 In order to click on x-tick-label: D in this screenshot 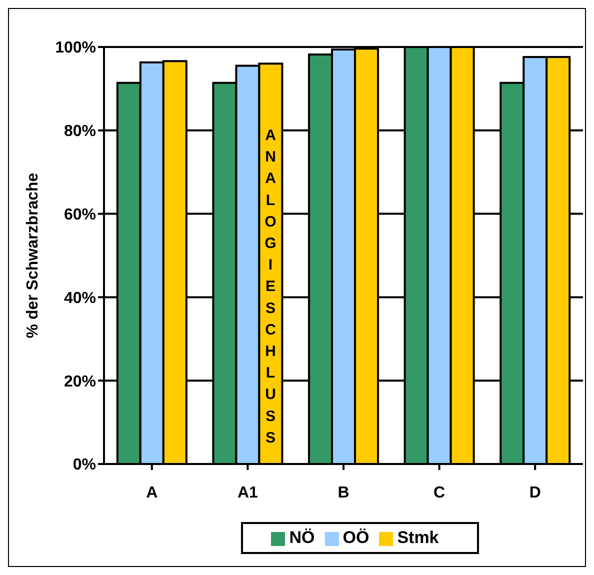, I will do `click(535, 493)`.